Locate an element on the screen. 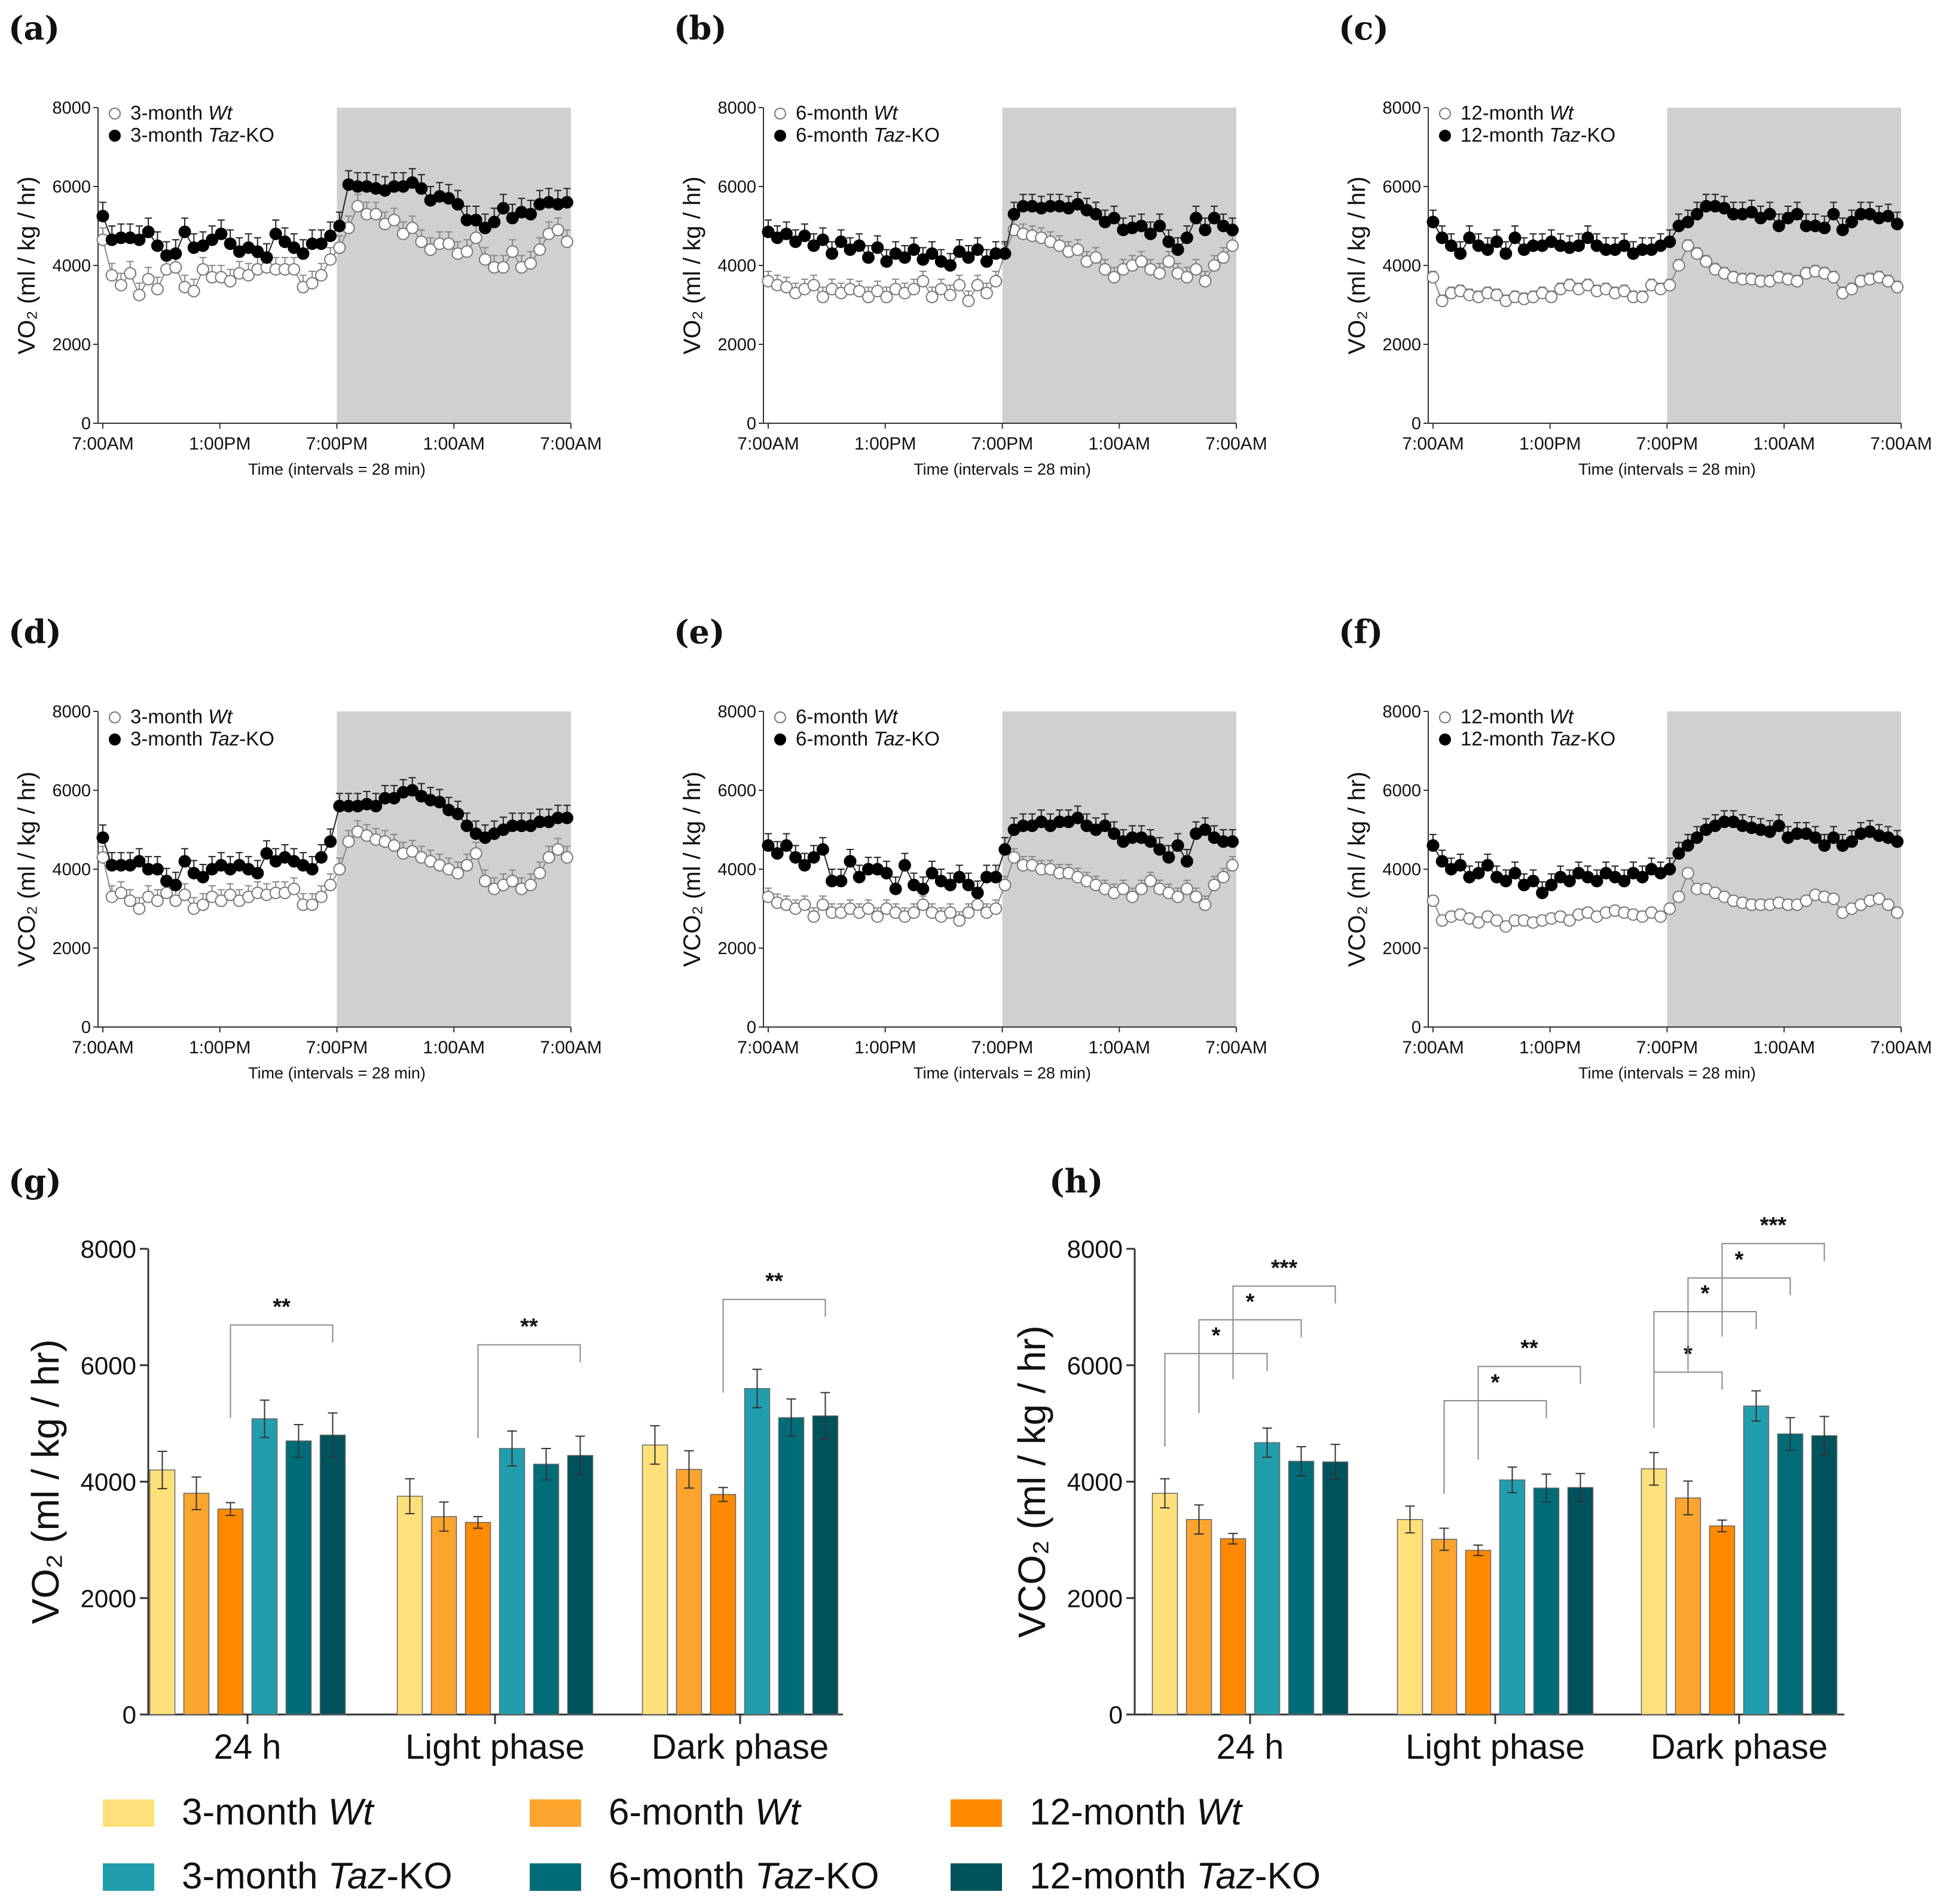  y-tick-label: 0 is located at coordinates (1116, 1715).